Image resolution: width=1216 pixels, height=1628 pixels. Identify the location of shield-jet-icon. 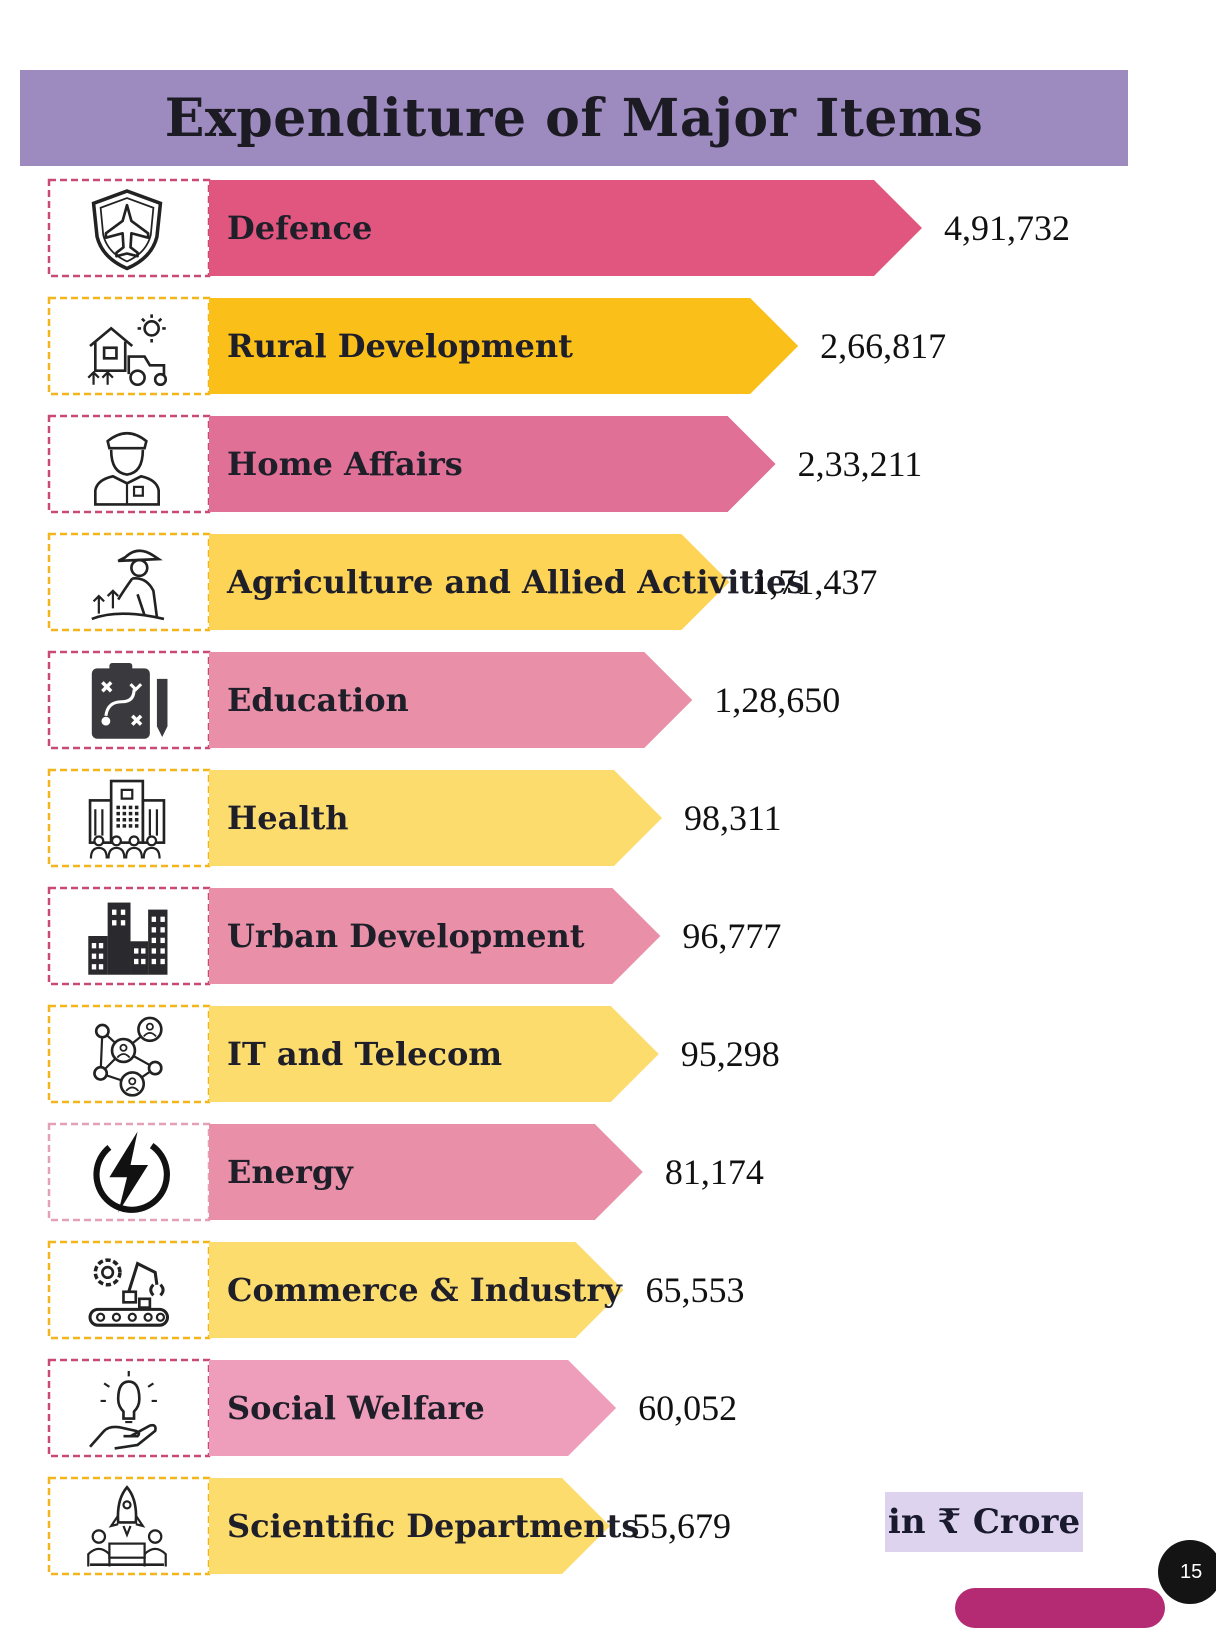
(127, 230).